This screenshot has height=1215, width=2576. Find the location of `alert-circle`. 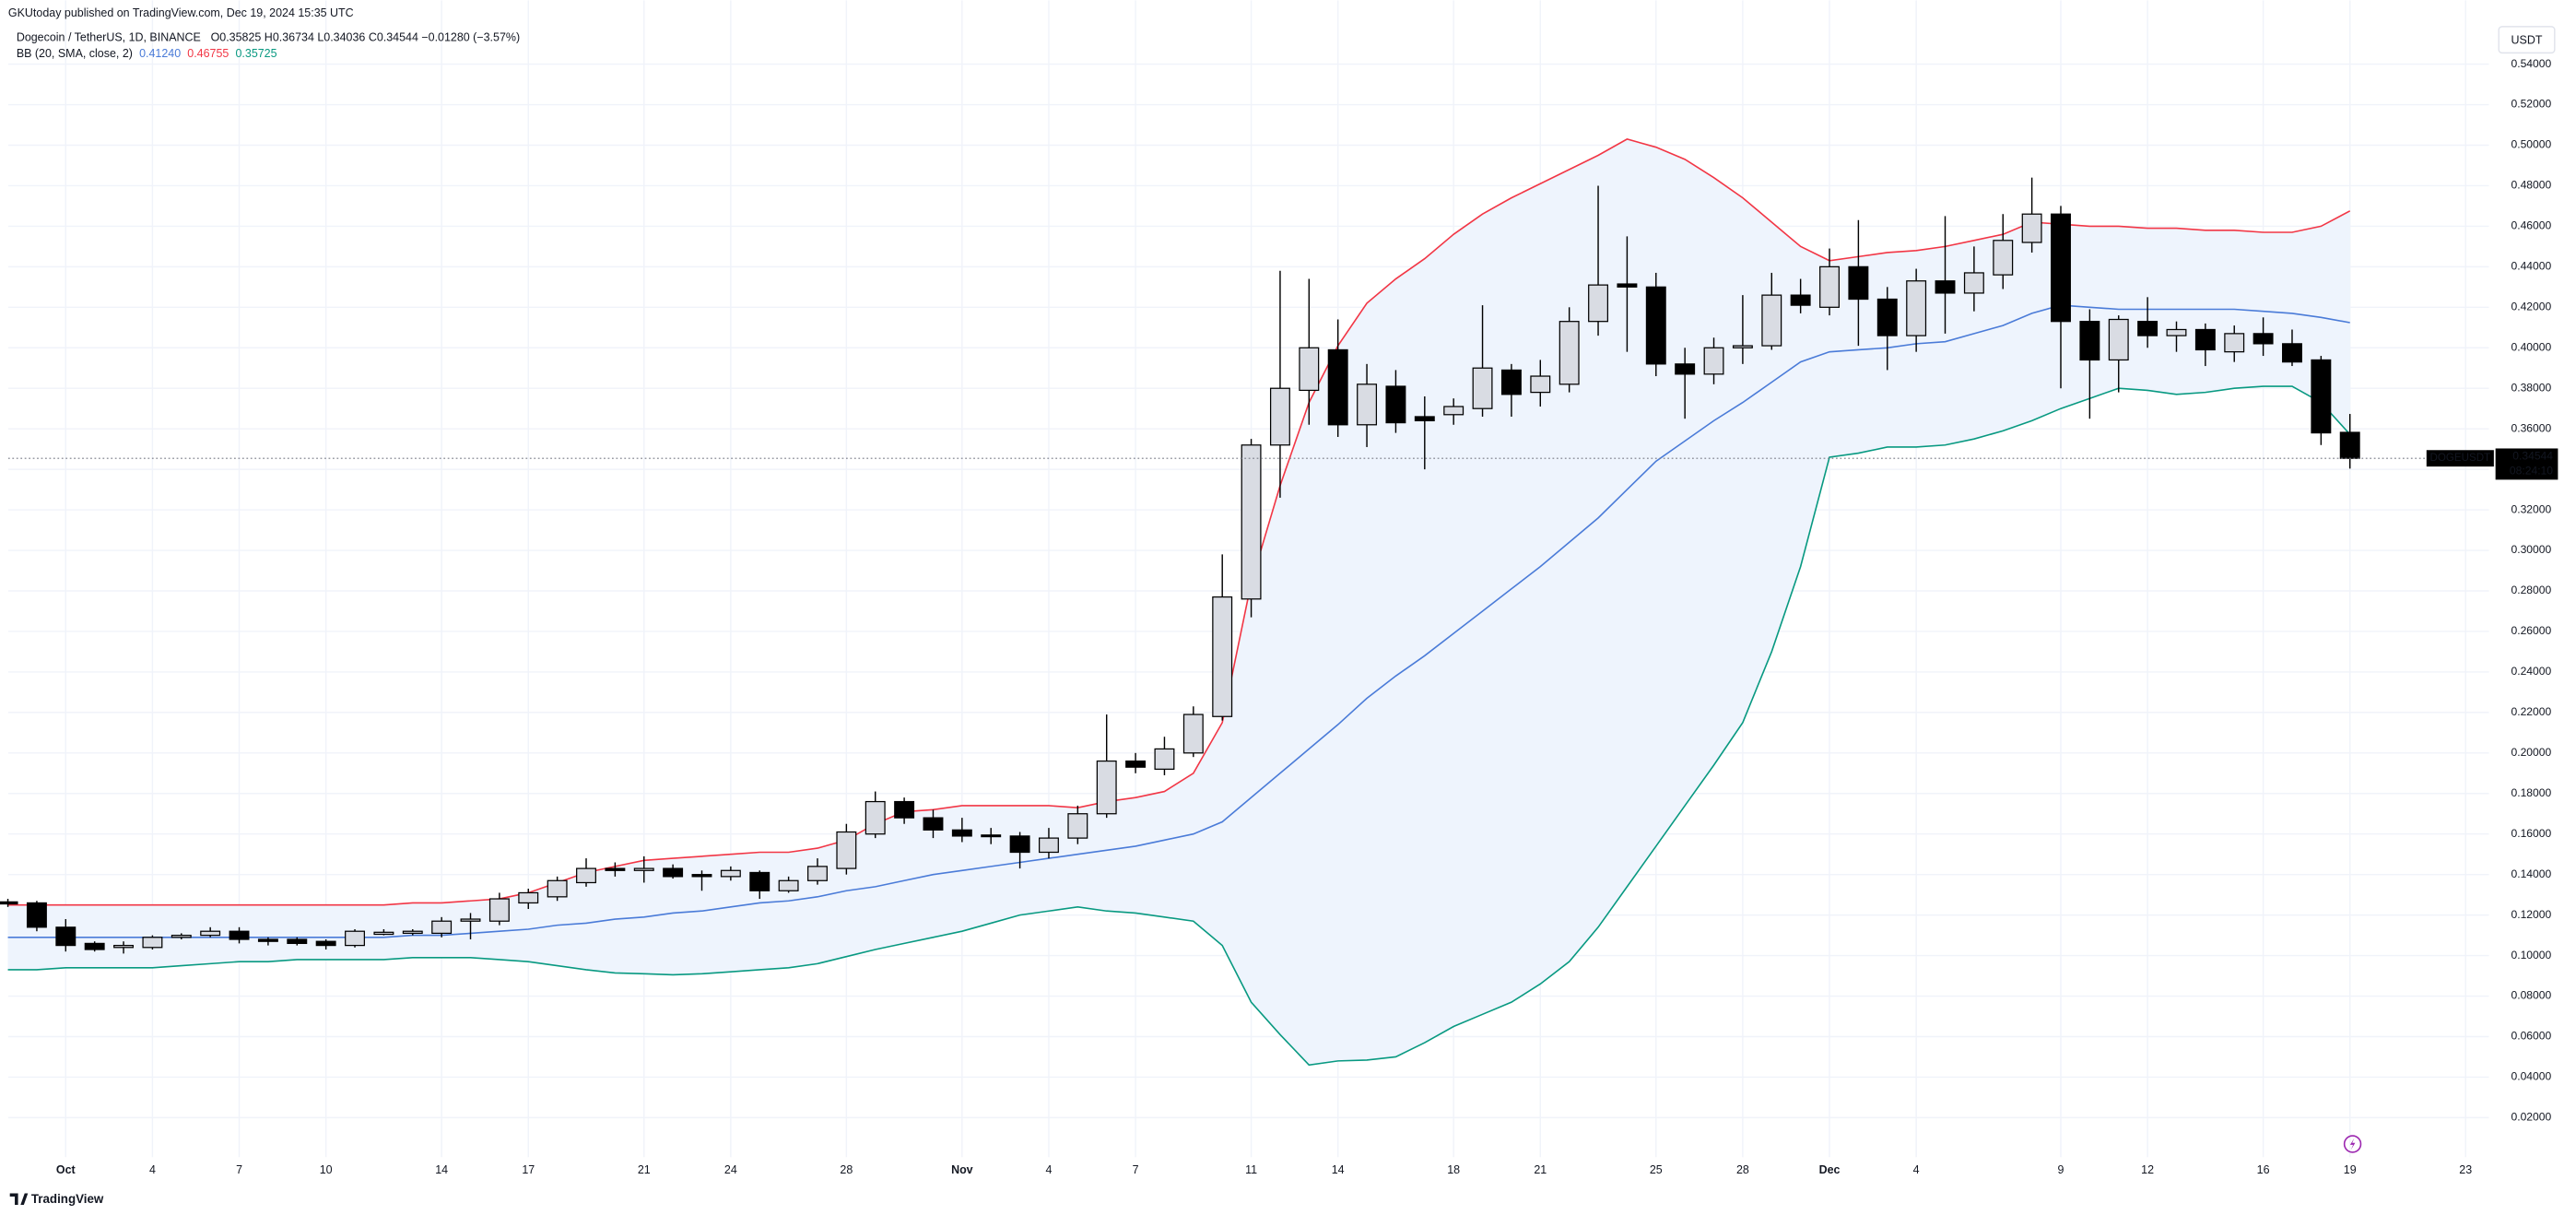

alert-circle is located at coordinates (2352, 1144).